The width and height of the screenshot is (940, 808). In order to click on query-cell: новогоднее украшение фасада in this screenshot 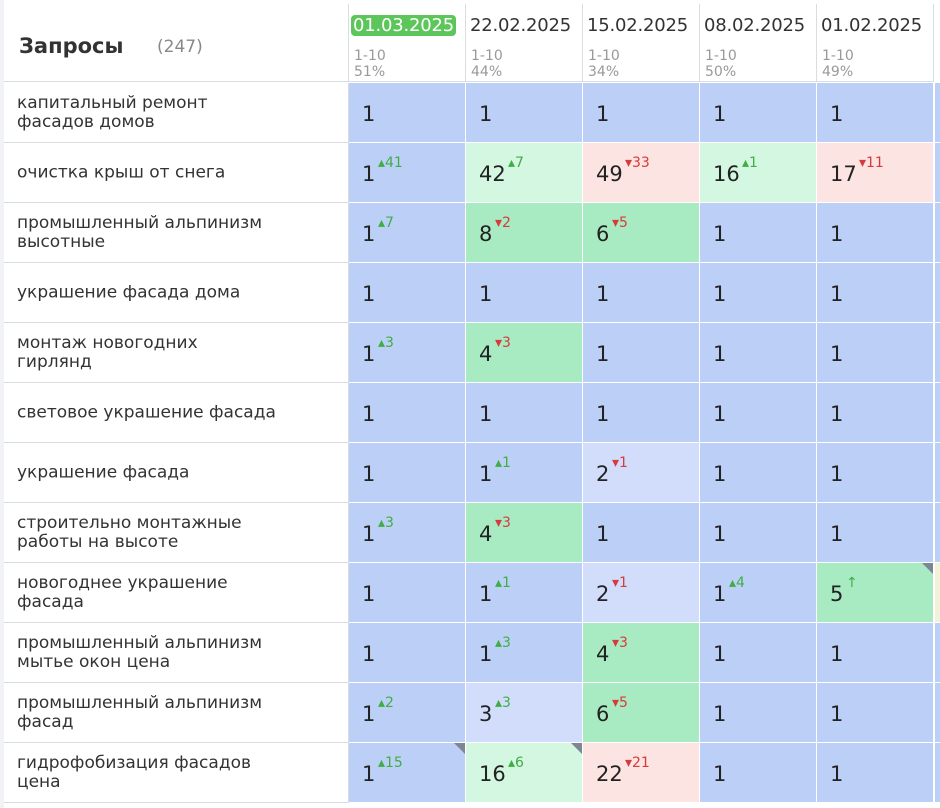, I will do `click(176, 593)`.